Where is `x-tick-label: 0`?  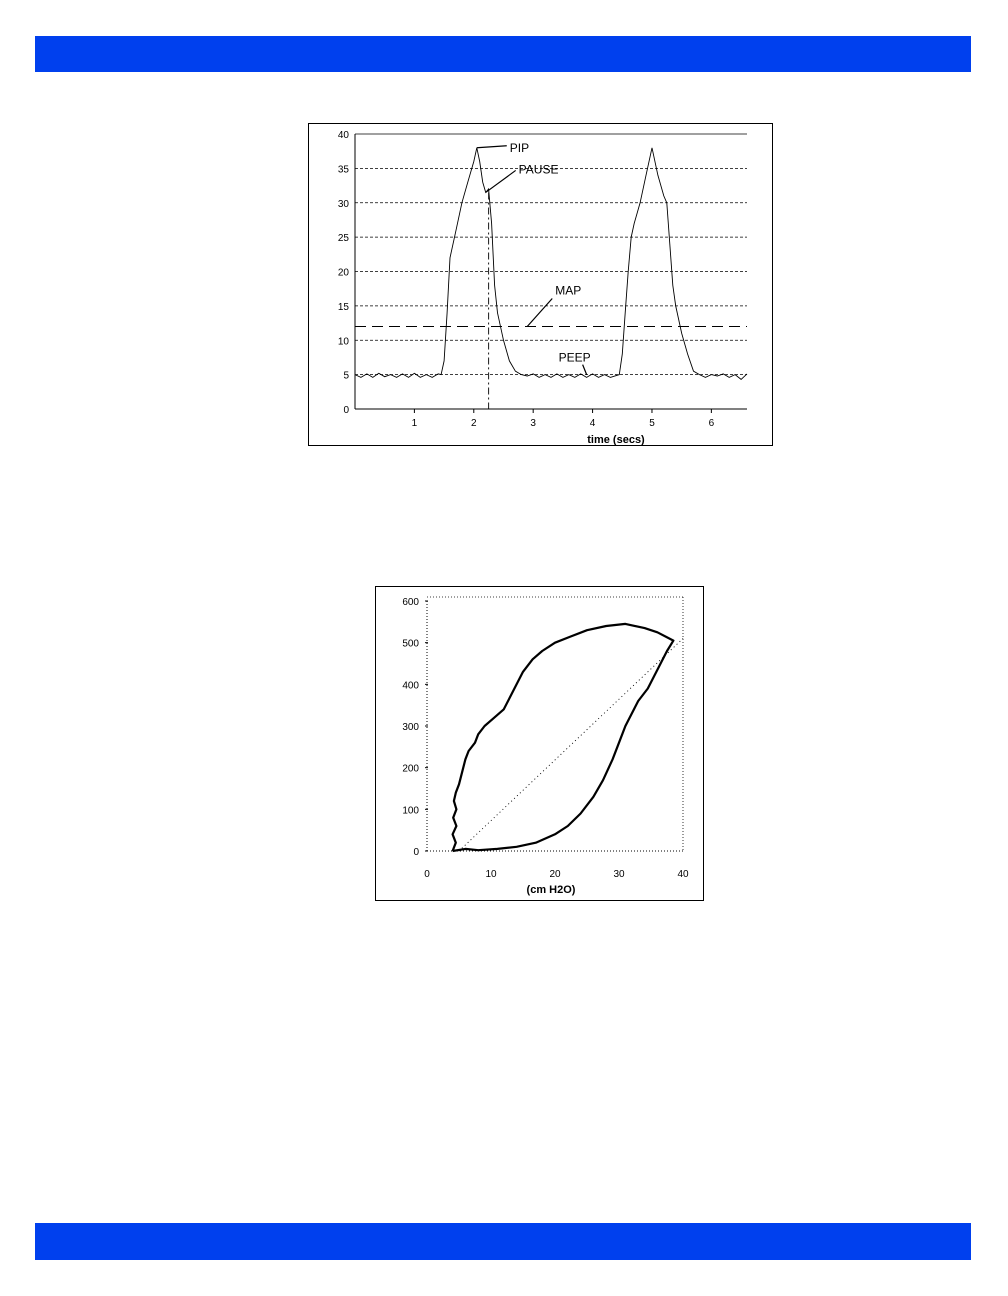
x-tick-label: 0 is located at coordinates (427, 874).